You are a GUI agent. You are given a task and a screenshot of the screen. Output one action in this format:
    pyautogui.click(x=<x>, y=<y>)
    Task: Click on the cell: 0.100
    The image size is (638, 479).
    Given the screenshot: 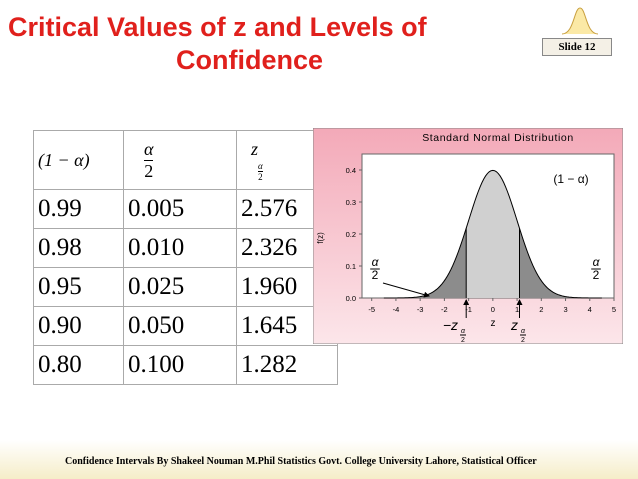 What is the action you would take?
    pyautogui.click(x=180, y=365)
    